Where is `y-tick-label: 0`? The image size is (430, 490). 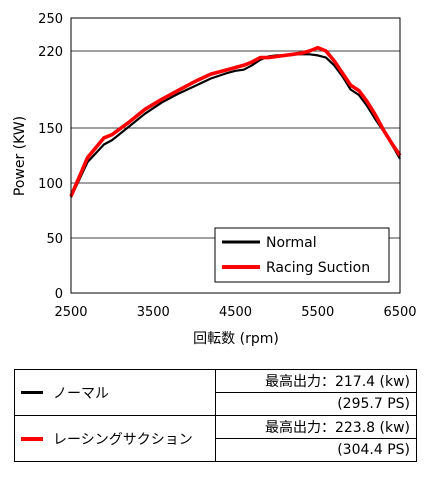 y-tick-label: 0 is located at coordinates (59, 294).